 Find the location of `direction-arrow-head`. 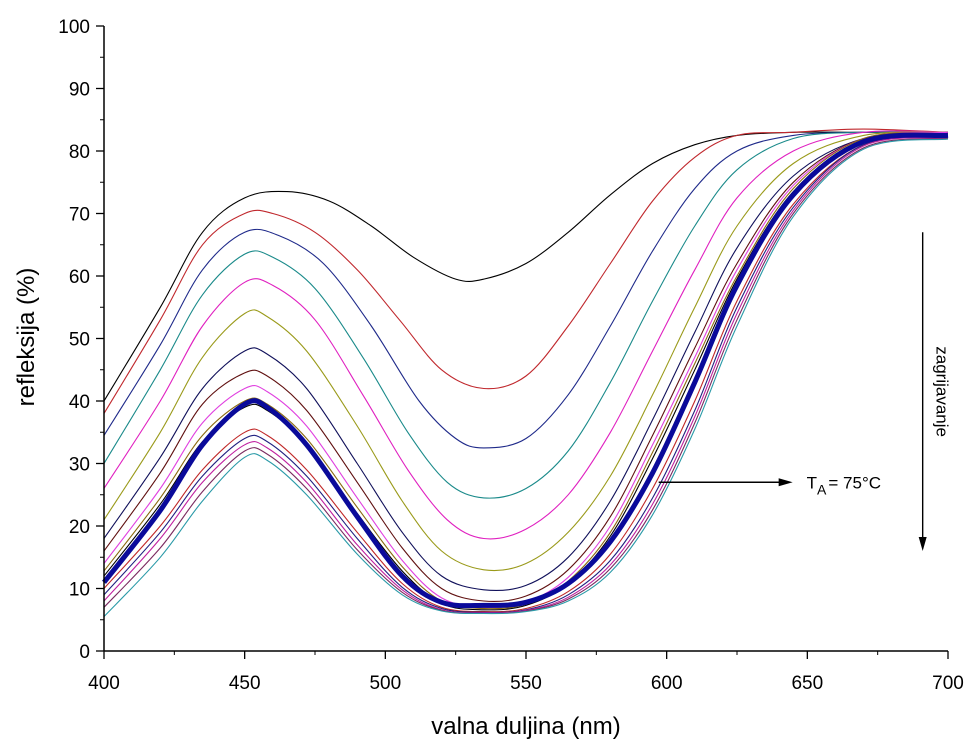

direction-arrow-head is located at coordinates (922, 544).